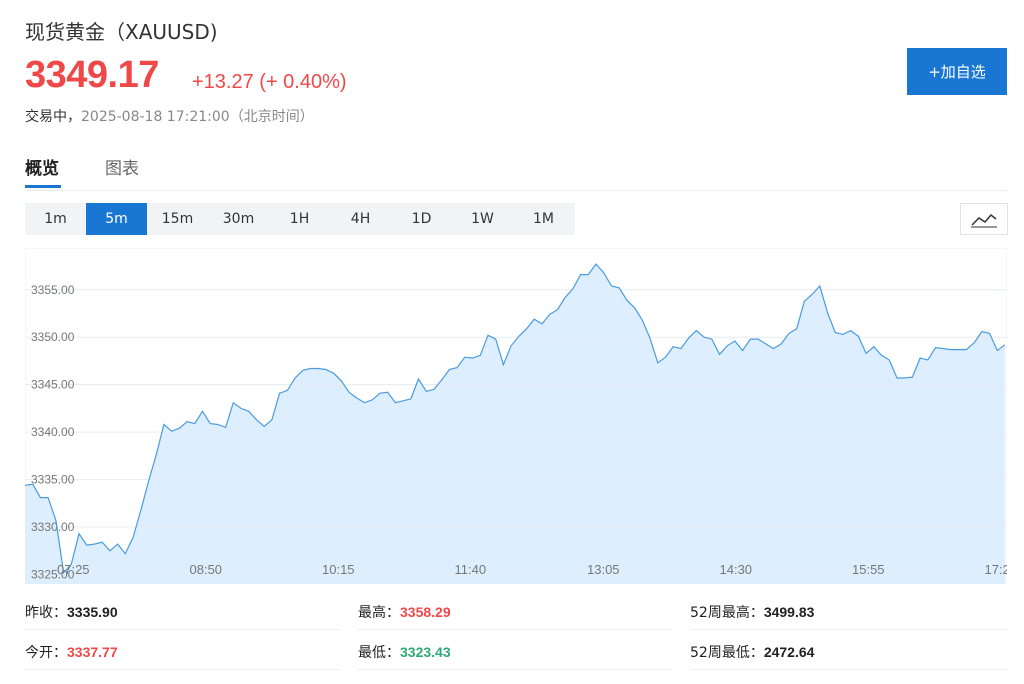 The height and width of the screenshot is (684, 1024). What do you see at coordinates (177, 219) in the screenshot?
I see `period-15m: 15m` at bounding box center [177, 219].